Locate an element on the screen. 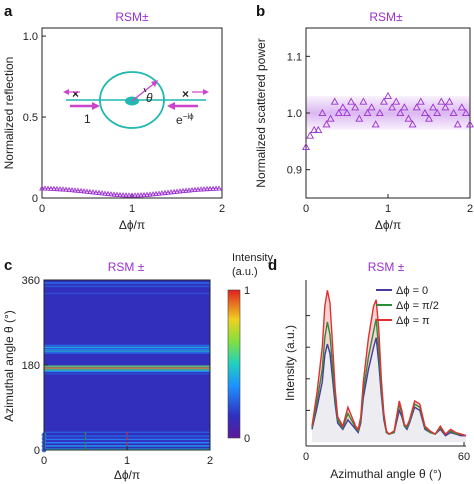 The width and height of the screenshot is (474, 484). legend-label: Δϕ = π is located at coordinates (413, 321).